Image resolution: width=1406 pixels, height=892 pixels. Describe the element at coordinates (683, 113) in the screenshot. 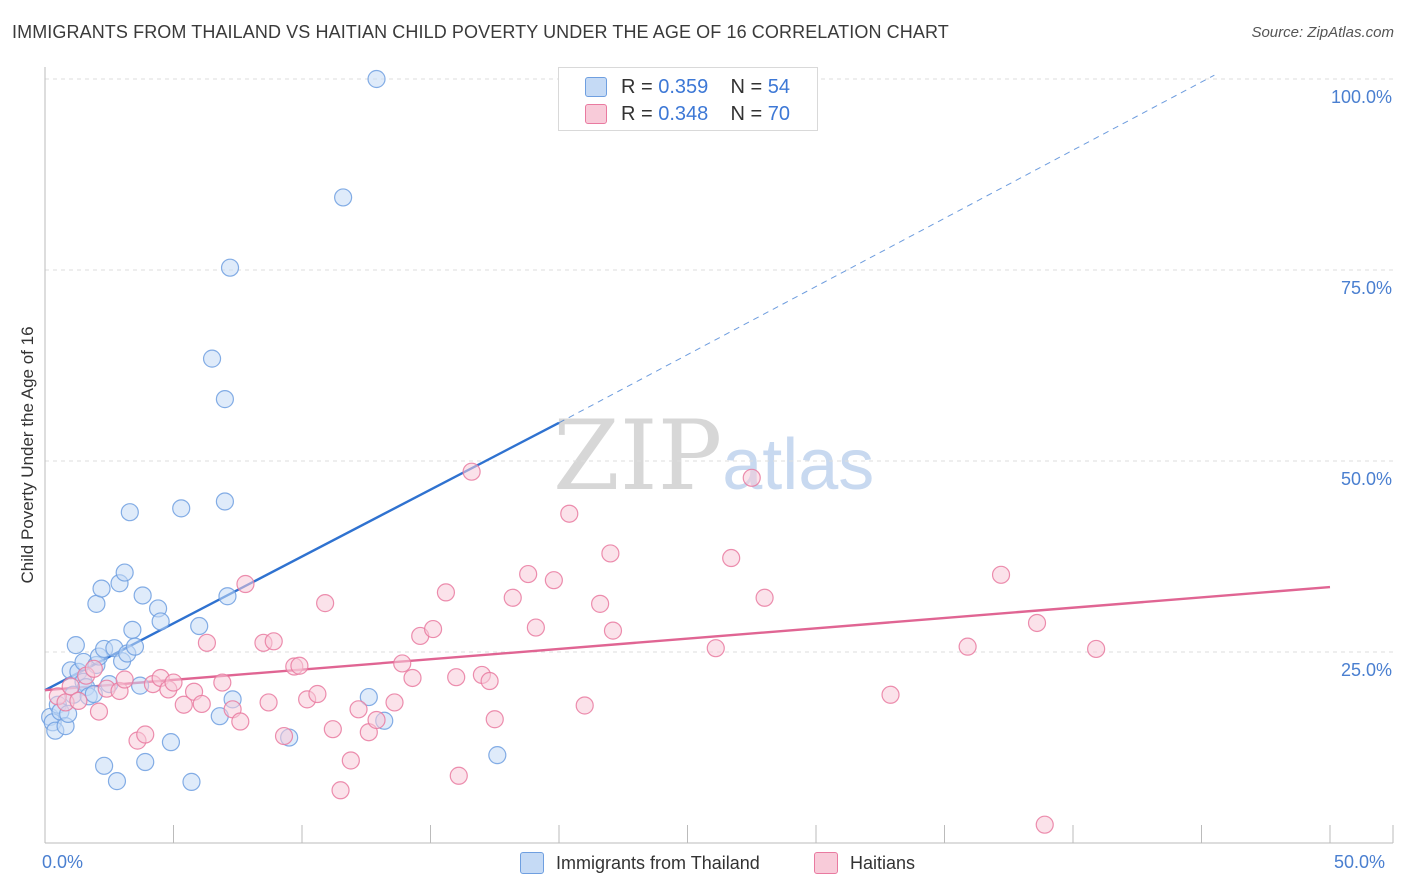

I see `r-value: 0.348` at that location.